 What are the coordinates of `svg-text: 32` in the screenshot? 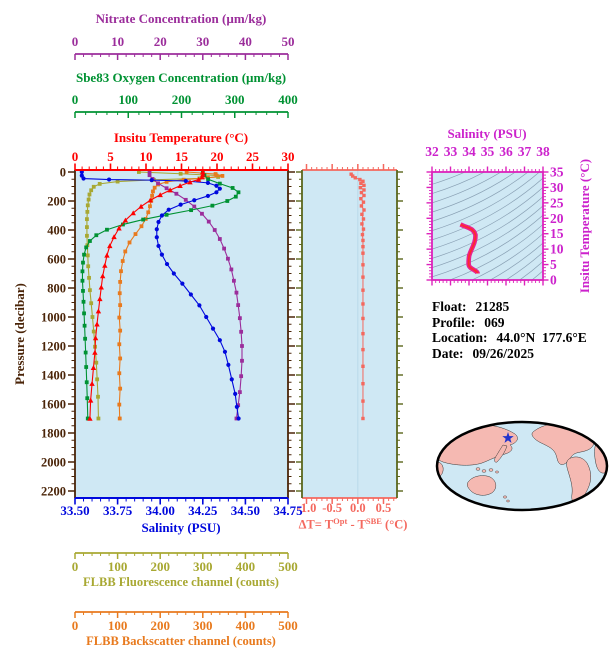 It's located at (432, 151).